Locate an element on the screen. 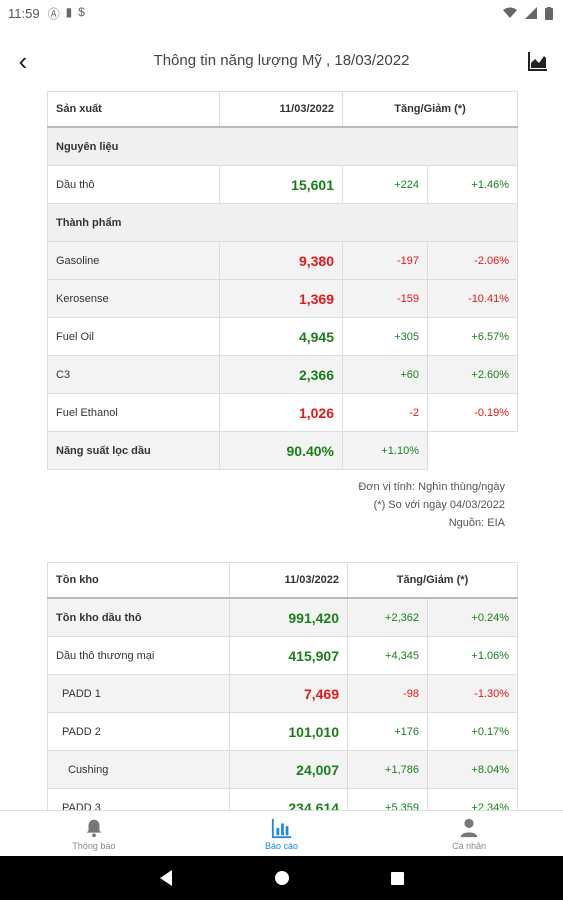 The height and width of the screenshot is (900, 563). nav-personal: Cá nhân is located at coordinates (469, 834).